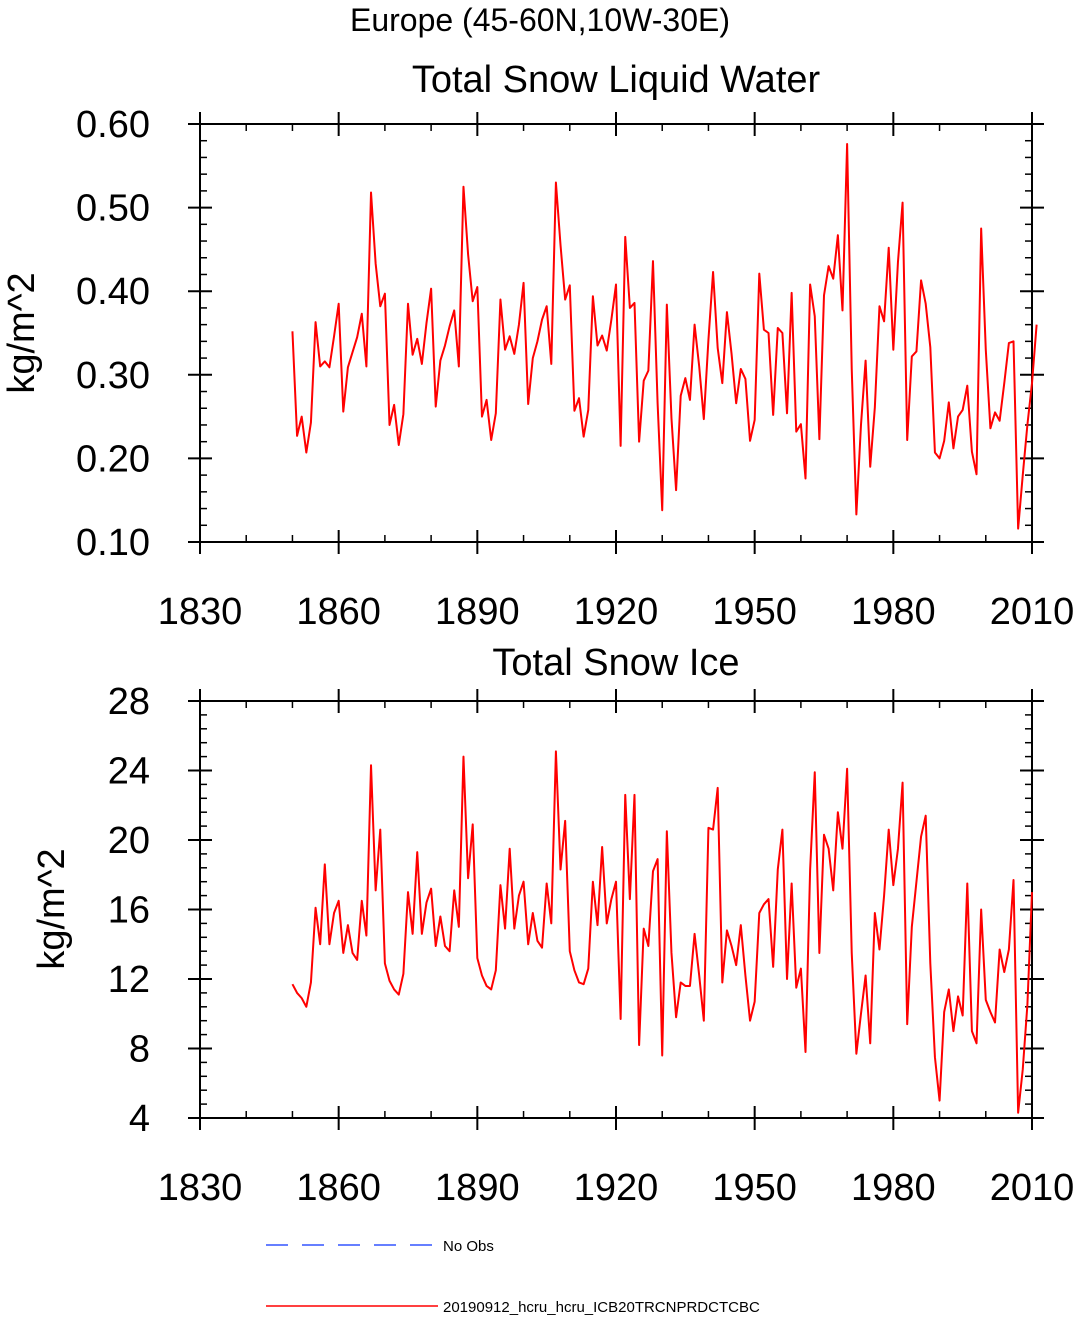 This screenshot has height=1317, width=1080. What do you see at coordinates (129, 911) in the screenshot?
I see `y-tick-label: 16` at bounding box center [129, 911].